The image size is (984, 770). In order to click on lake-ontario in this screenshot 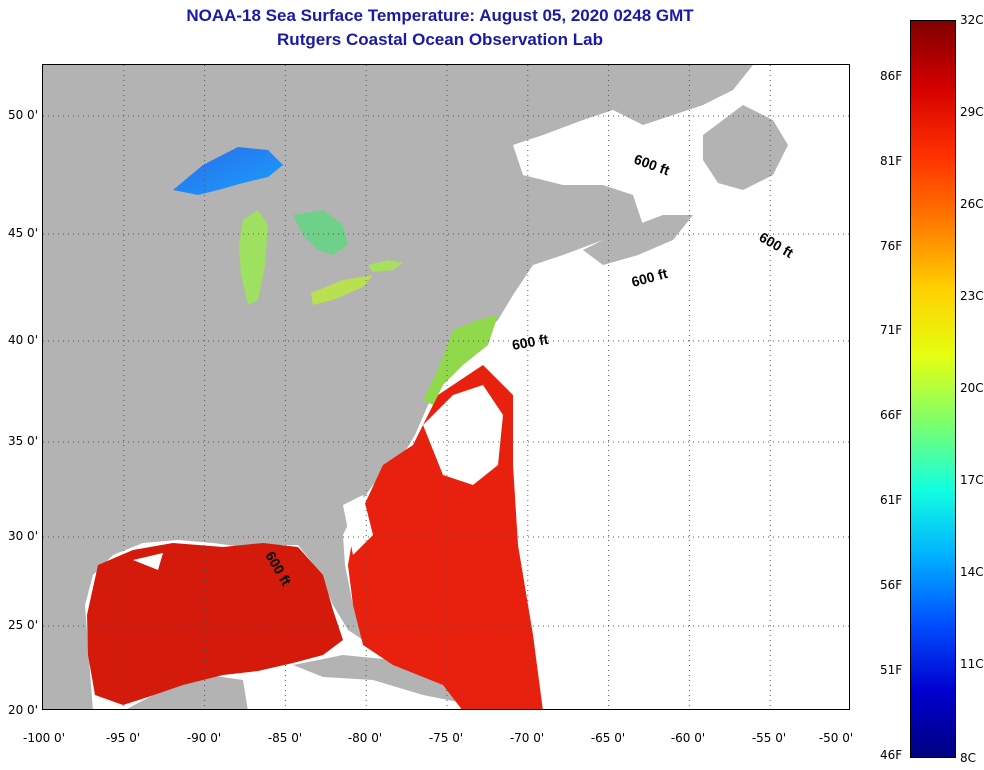, I will do `click(385, 266)`.